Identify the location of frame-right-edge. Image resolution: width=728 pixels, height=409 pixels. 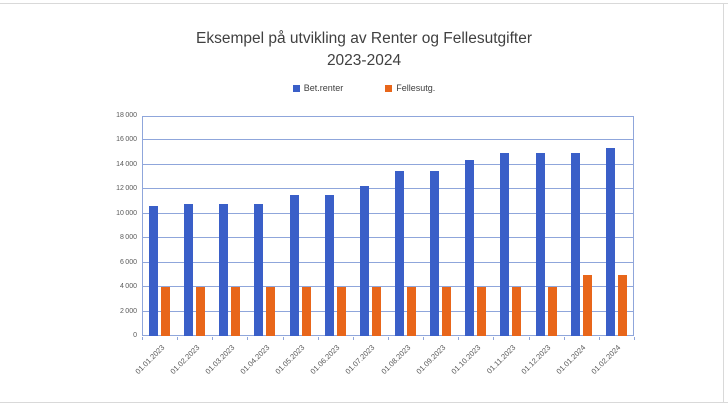
(723, 203).